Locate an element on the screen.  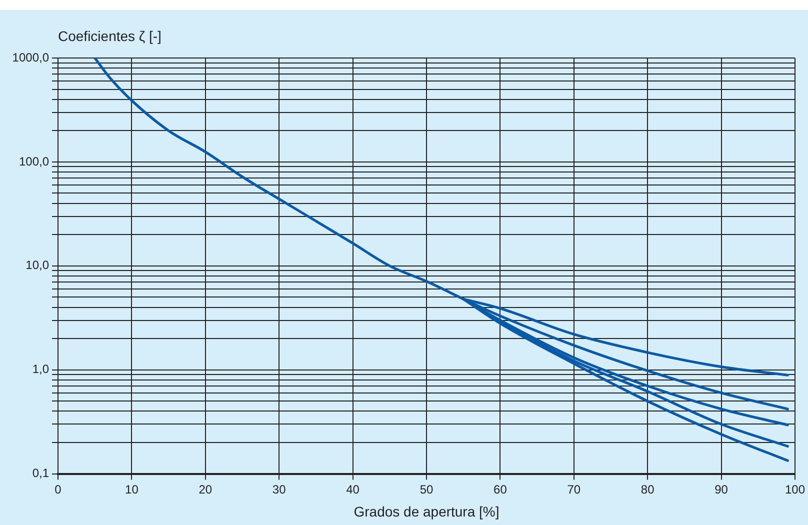
x-tick-label: 60 is located at coordinates (501, 489).